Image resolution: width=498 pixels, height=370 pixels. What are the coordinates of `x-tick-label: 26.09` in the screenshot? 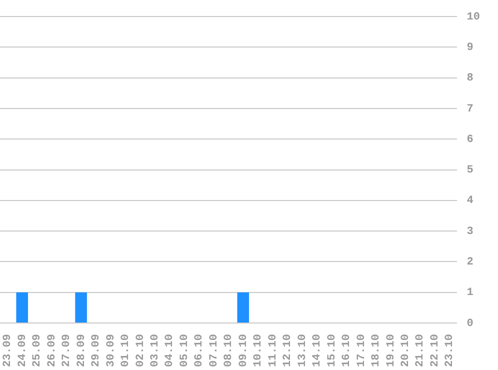 It's located at (52, 351).